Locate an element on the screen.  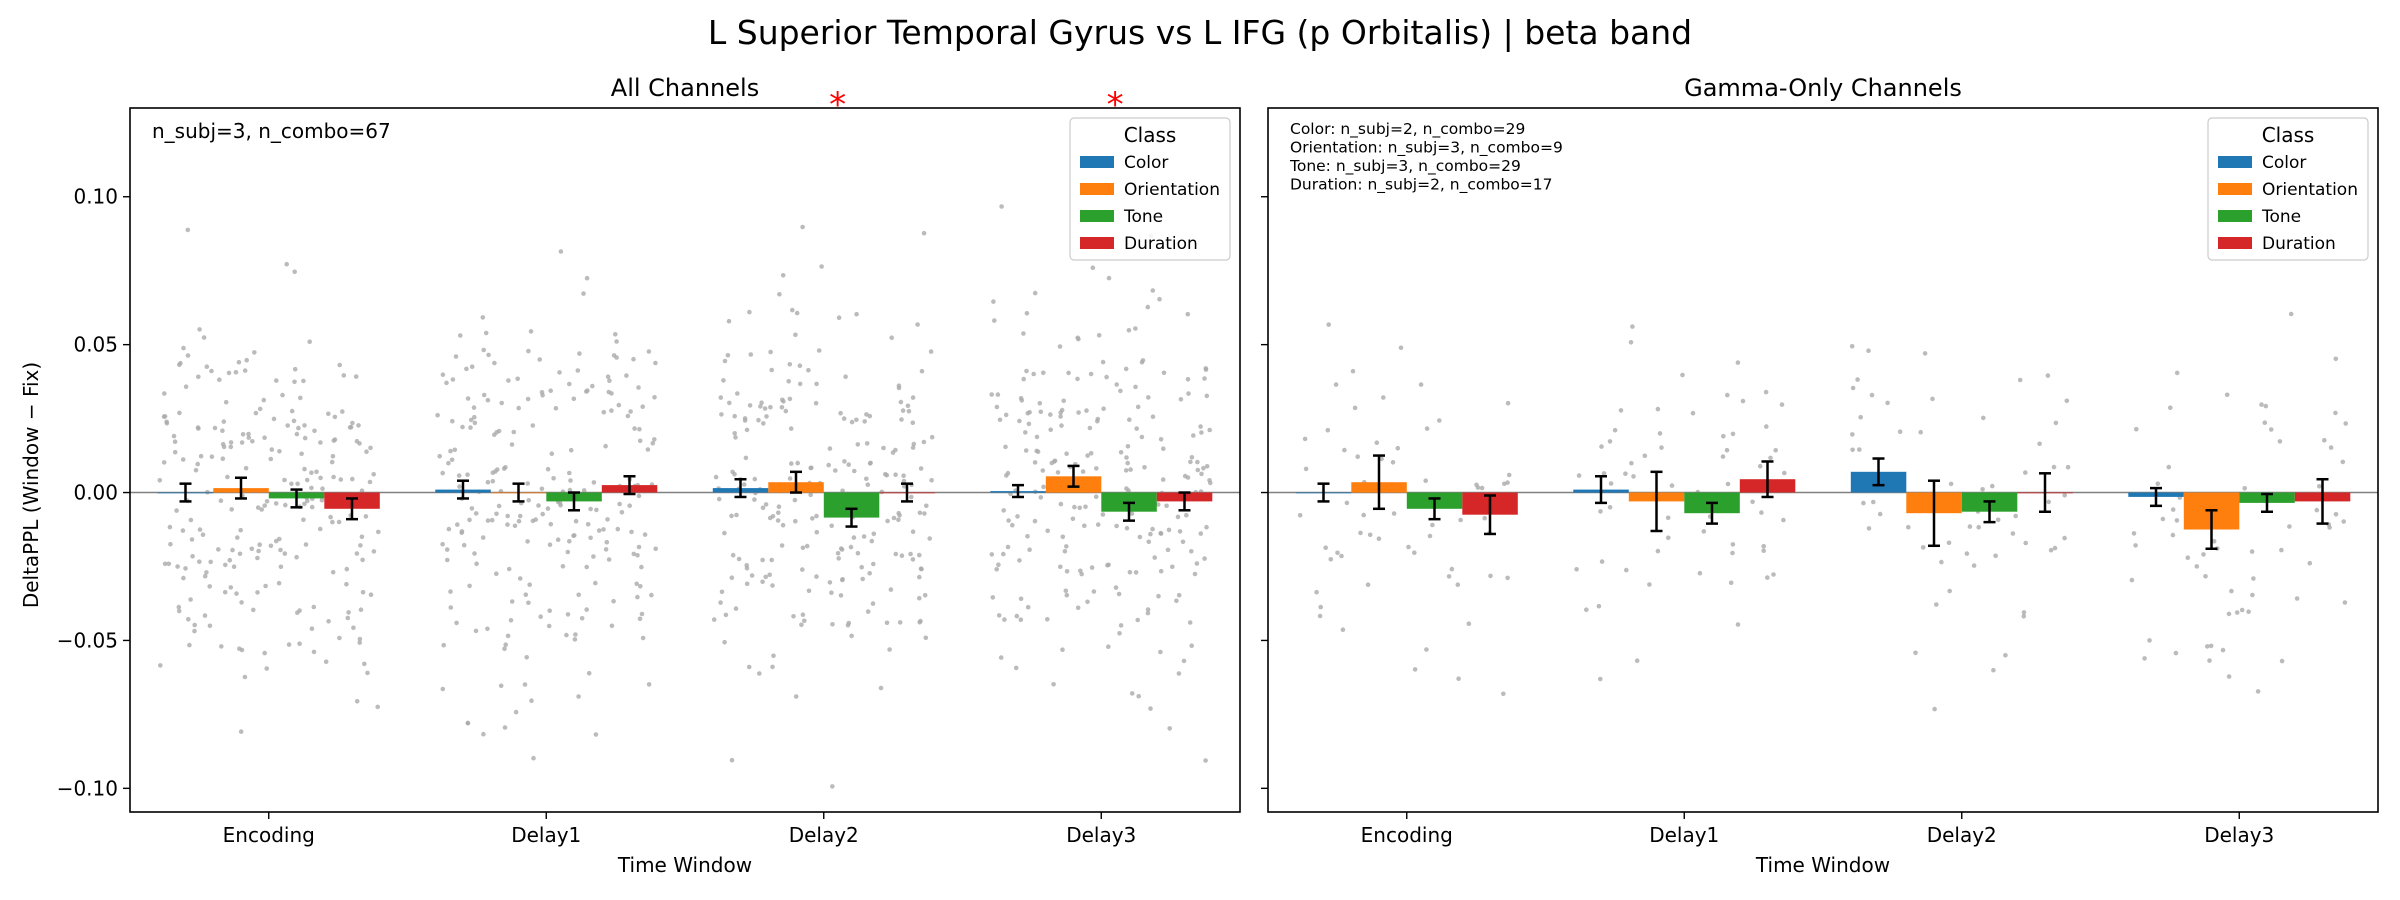
error-bar-tone-encoding is located at coordinates (296, 498).